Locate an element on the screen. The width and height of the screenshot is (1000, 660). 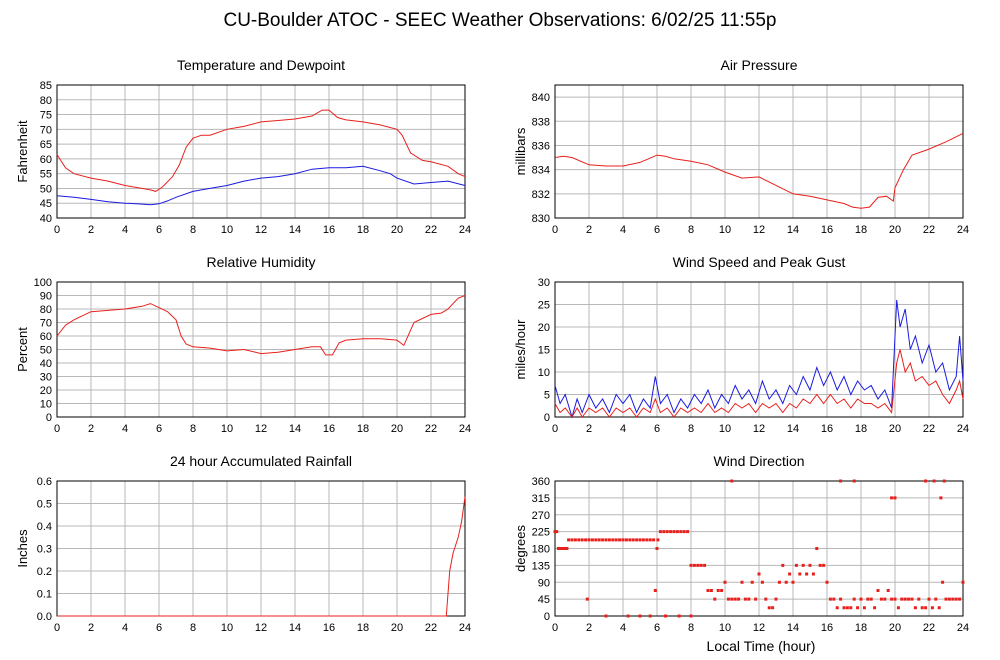
y-axis-label: millibars is located at coordinates (520, 151).